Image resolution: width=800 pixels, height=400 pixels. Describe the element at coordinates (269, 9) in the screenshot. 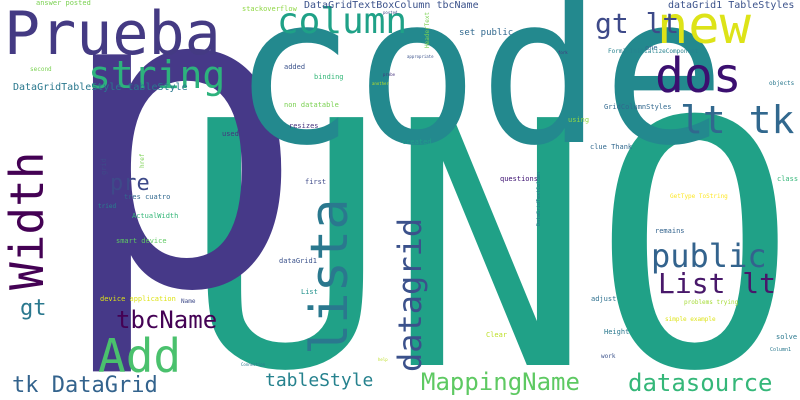

I see `word: stackoverflow` at that location.